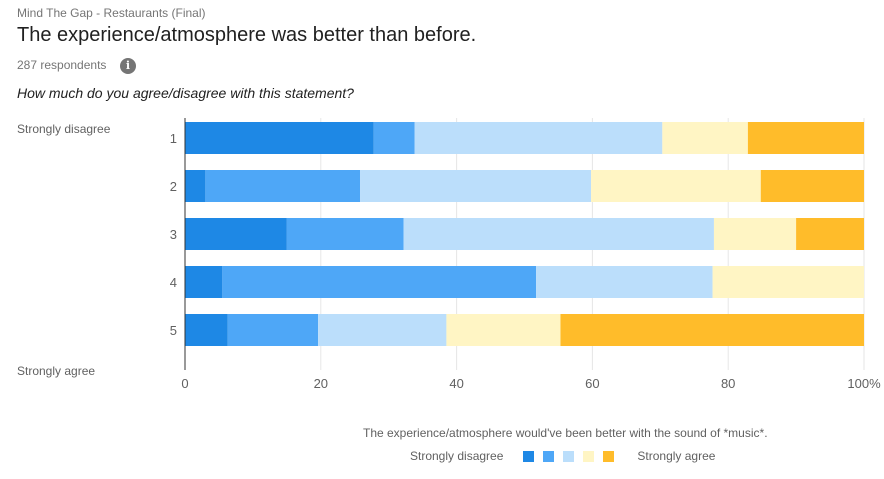 The width and height of the screenshot is (884, 479). What do you see at coordinates (456, 383) in the screenshot?
I see `x-tick-label: 40` at bounding box center [456, 383].